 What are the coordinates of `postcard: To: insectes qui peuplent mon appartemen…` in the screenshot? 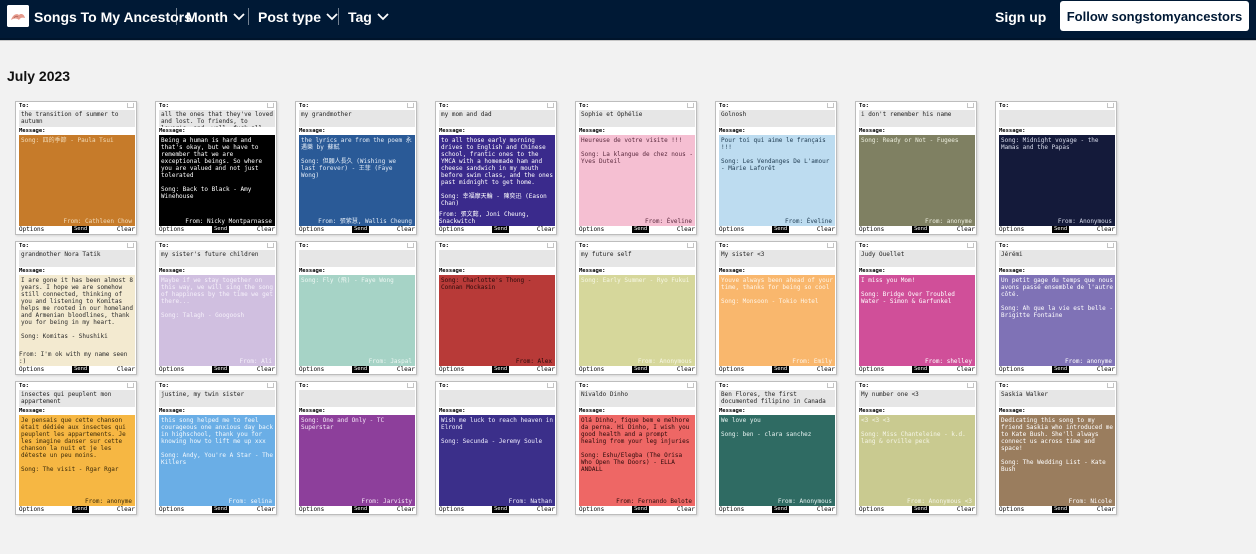 It's located at (76, 448).